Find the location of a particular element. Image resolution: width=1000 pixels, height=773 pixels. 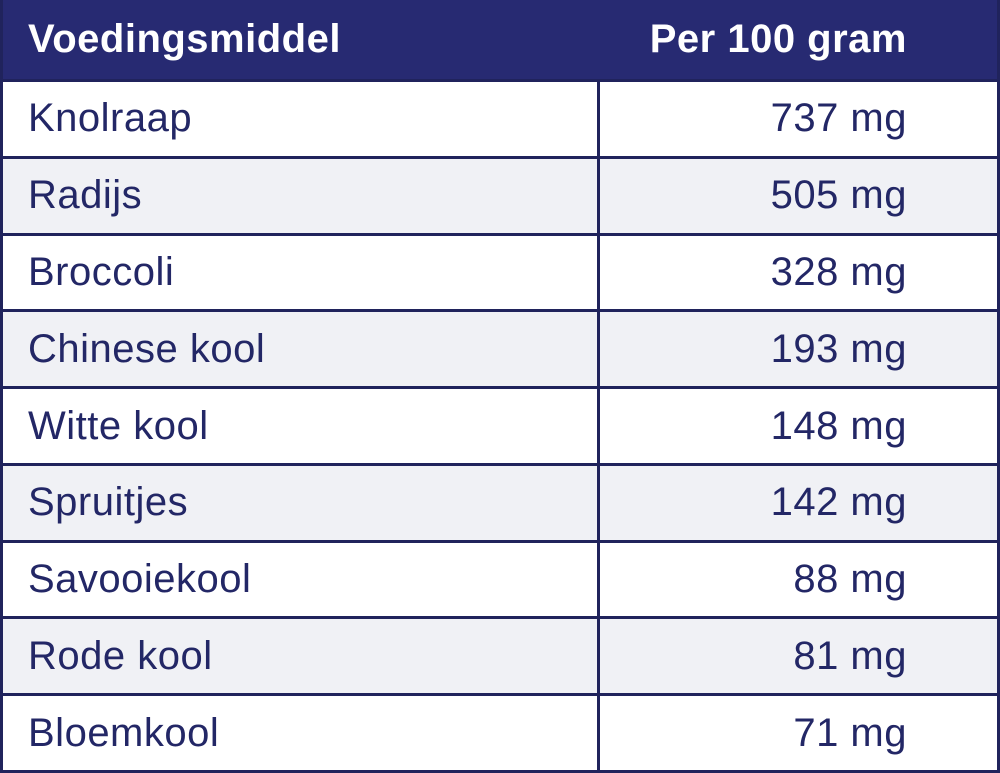

food-cell: Bloemkool is located at coordinates (124, 732).